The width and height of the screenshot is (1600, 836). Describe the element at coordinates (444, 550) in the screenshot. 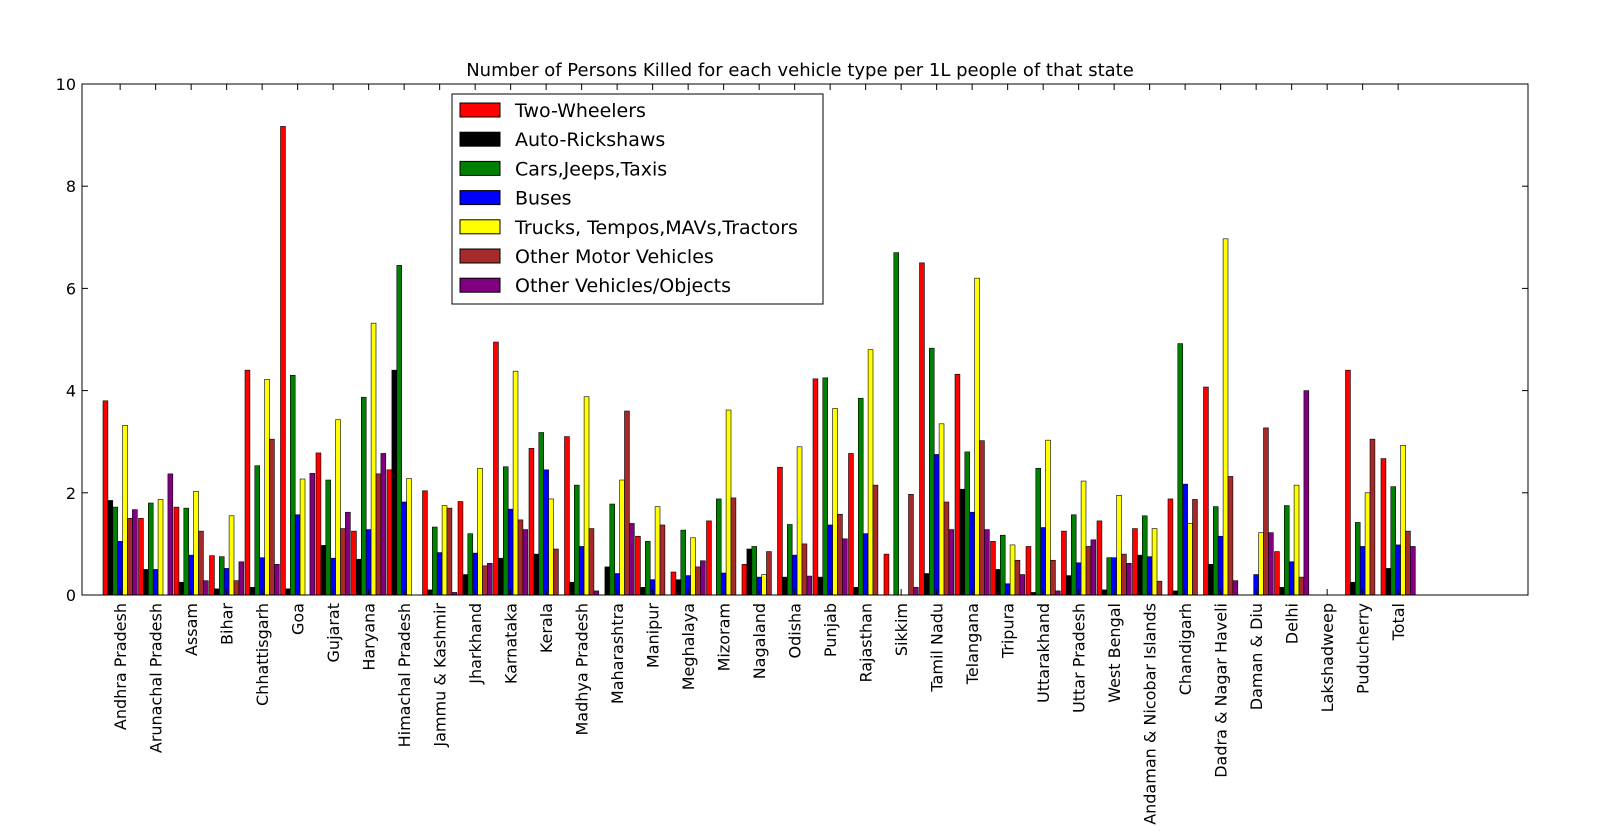

I see `bar-trucks-tempos-mavs-tractors-jammu-kashmir` at that location.